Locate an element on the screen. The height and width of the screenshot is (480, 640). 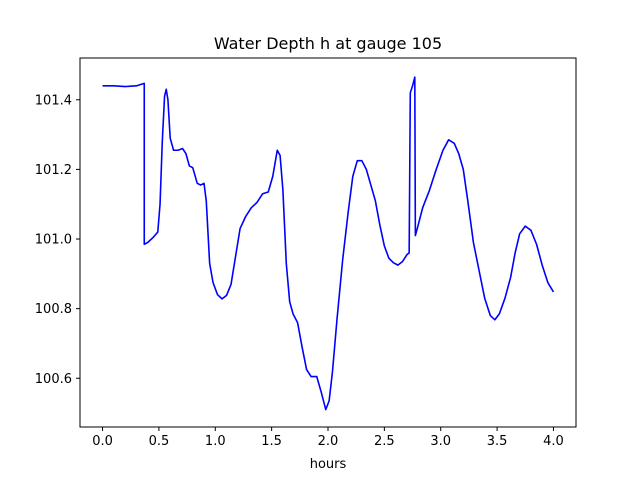
x-tick-label: 1.0 is located at coordinates (215, 441).